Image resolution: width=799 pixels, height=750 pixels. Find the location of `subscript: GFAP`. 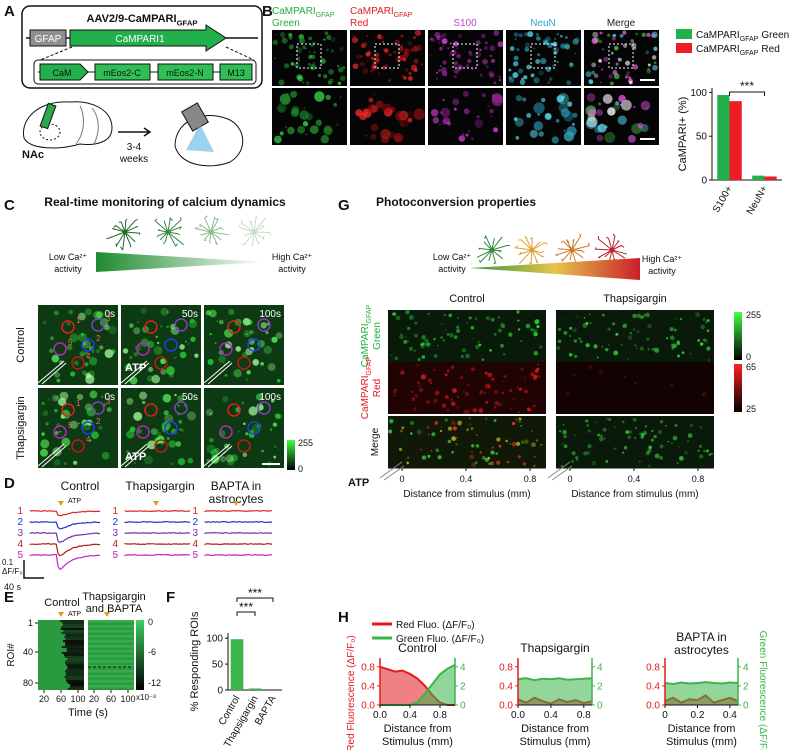

subscript: GFAP is located at coordinates (369, 365).